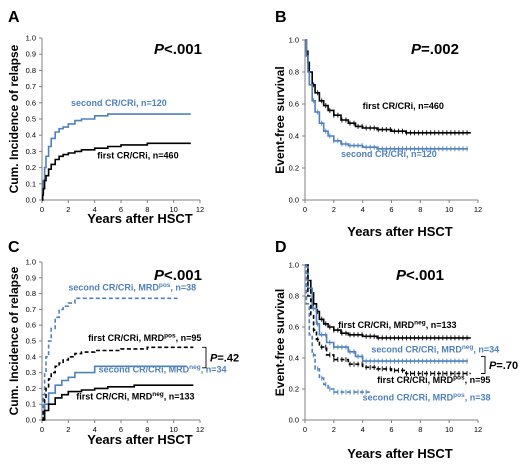  I want to click on series-annotation-3: first CR/CRi, MRDpos, n=95, so click(433, 379).